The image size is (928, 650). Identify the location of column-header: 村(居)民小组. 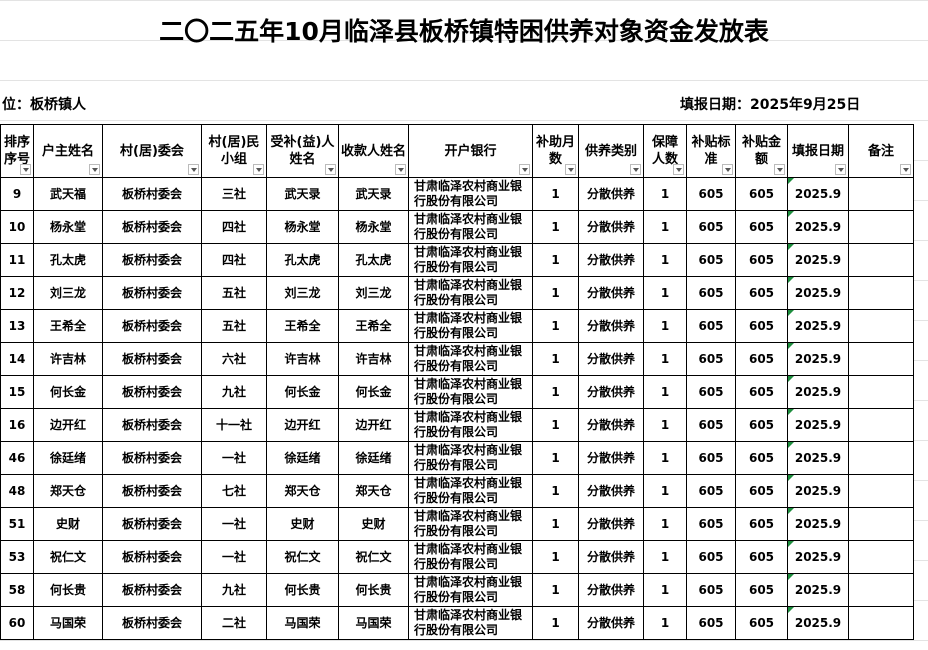
(234, 151).